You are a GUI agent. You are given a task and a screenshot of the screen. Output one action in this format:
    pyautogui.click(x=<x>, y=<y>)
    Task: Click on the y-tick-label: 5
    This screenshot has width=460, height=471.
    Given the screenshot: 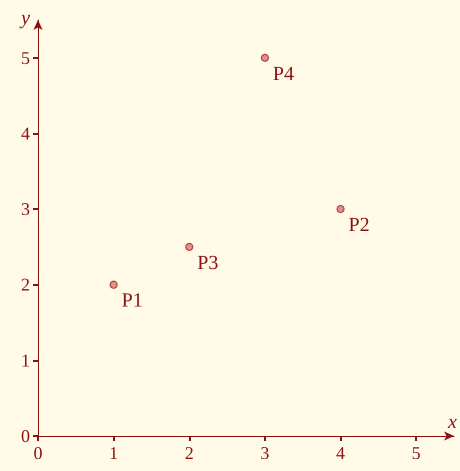 What is the action you would take?
    pyautogui.click(x=25, y=58)
    